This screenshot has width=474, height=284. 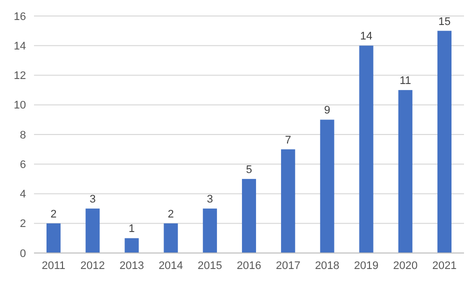 I want to click on x-tick-label: 2018, so click(x=327, y=266).